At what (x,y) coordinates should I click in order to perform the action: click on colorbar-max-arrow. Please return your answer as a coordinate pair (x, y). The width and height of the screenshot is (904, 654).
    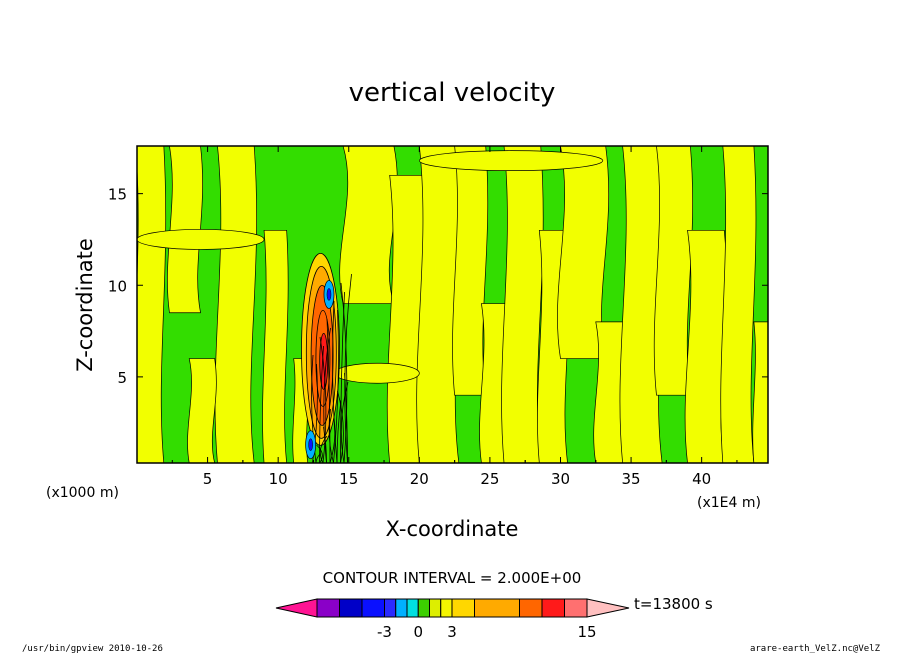
    Looking at the image, I should click on (608, 608).